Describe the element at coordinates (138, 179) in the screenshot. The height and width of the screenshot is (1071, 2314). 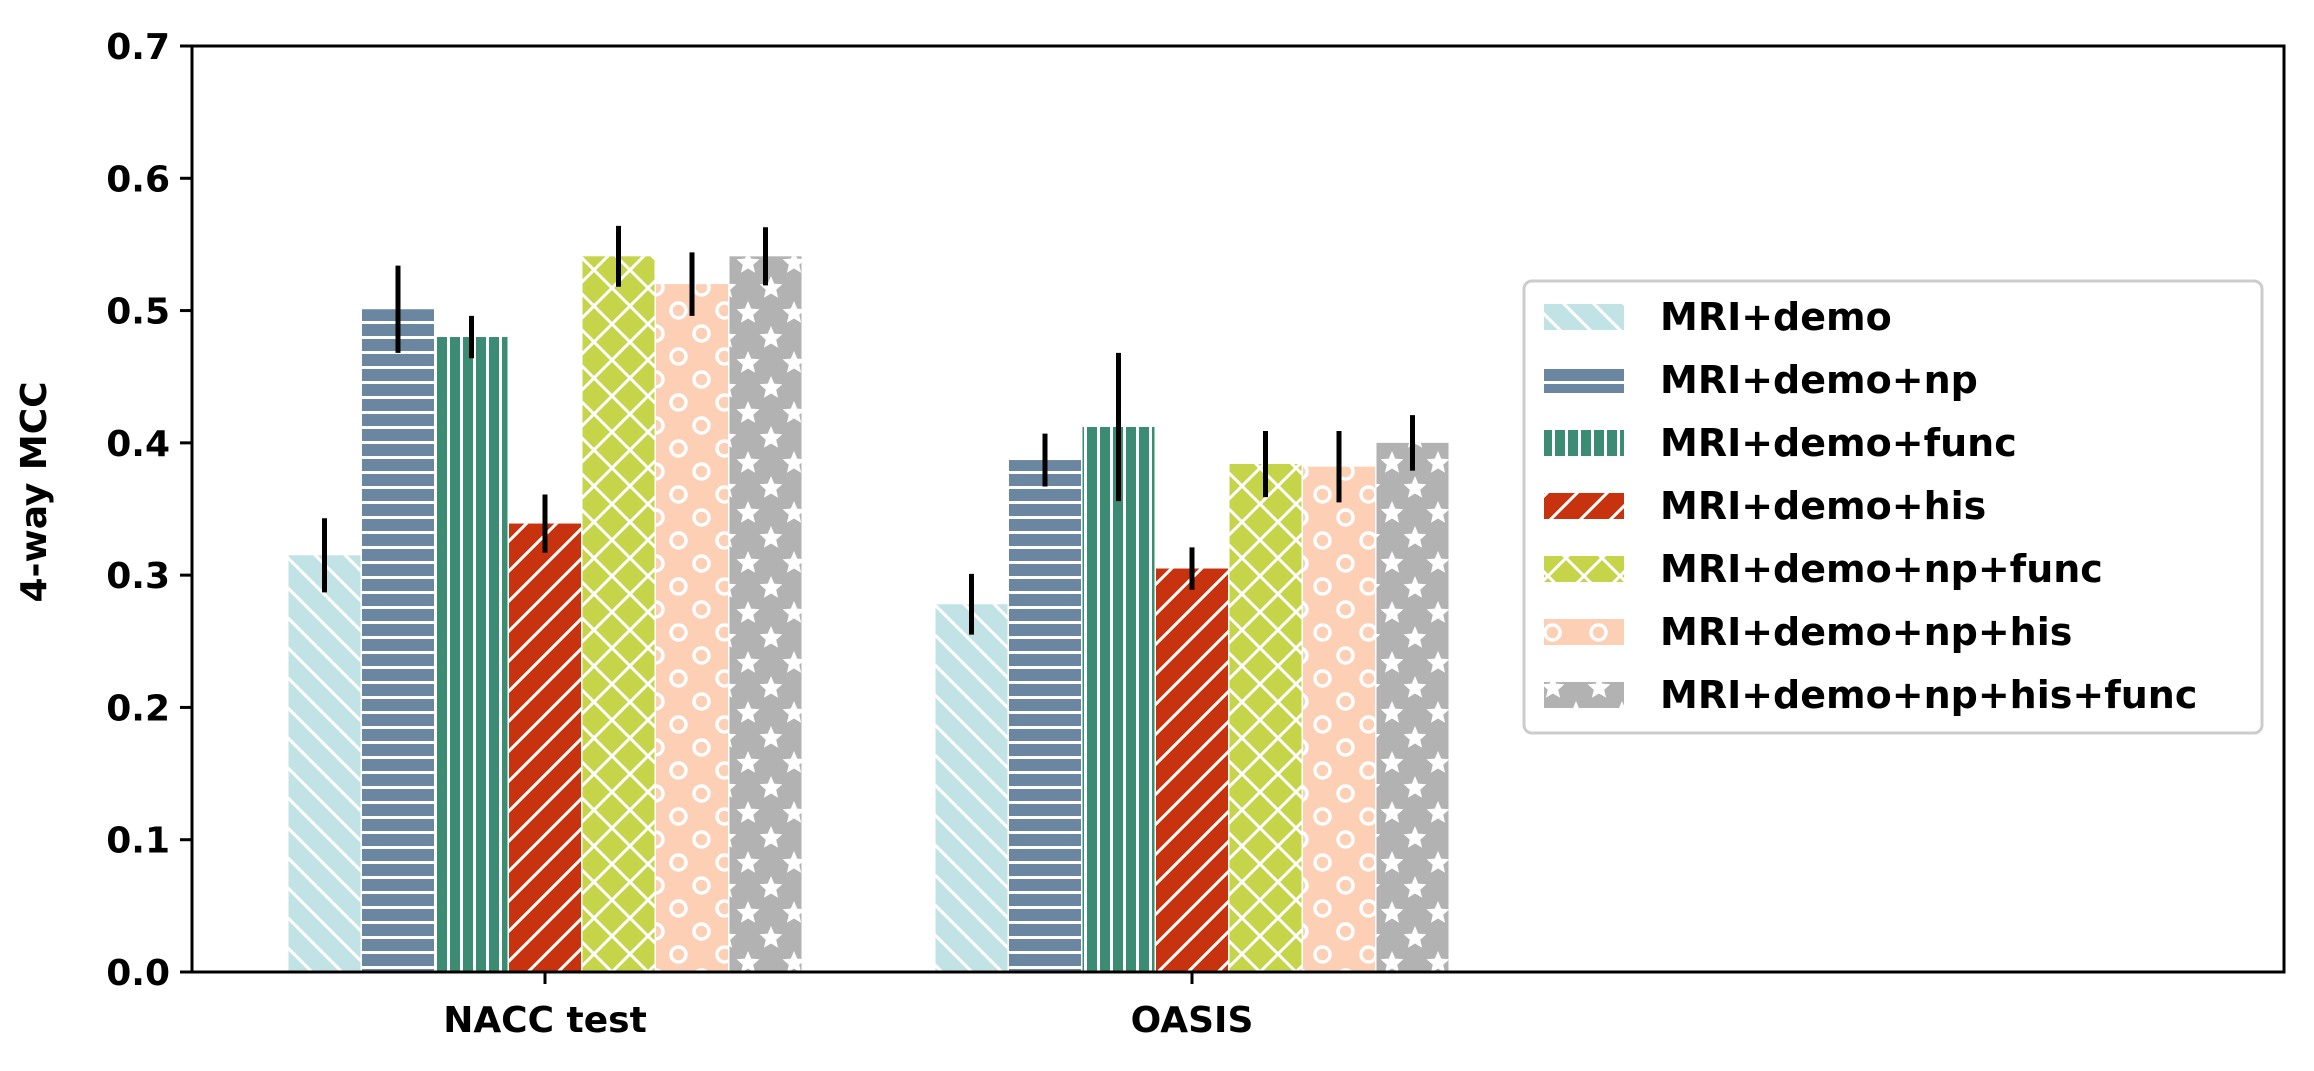
I see `y-tick-label: 0.6` at that location.